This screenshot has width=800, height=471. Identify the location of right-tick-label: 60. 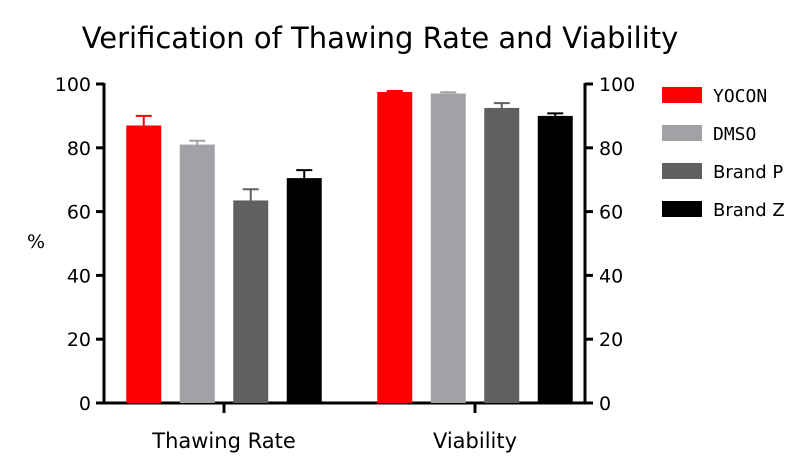
(611, 213).